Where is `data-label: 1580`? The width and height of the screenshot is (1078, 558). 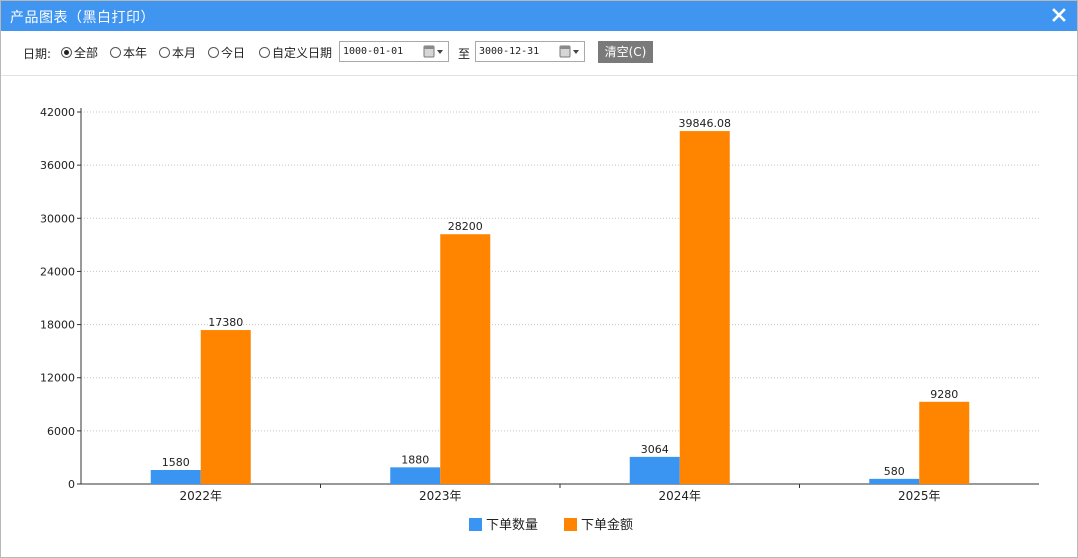 data-label: 1580 is located at coordinates (176, 462).